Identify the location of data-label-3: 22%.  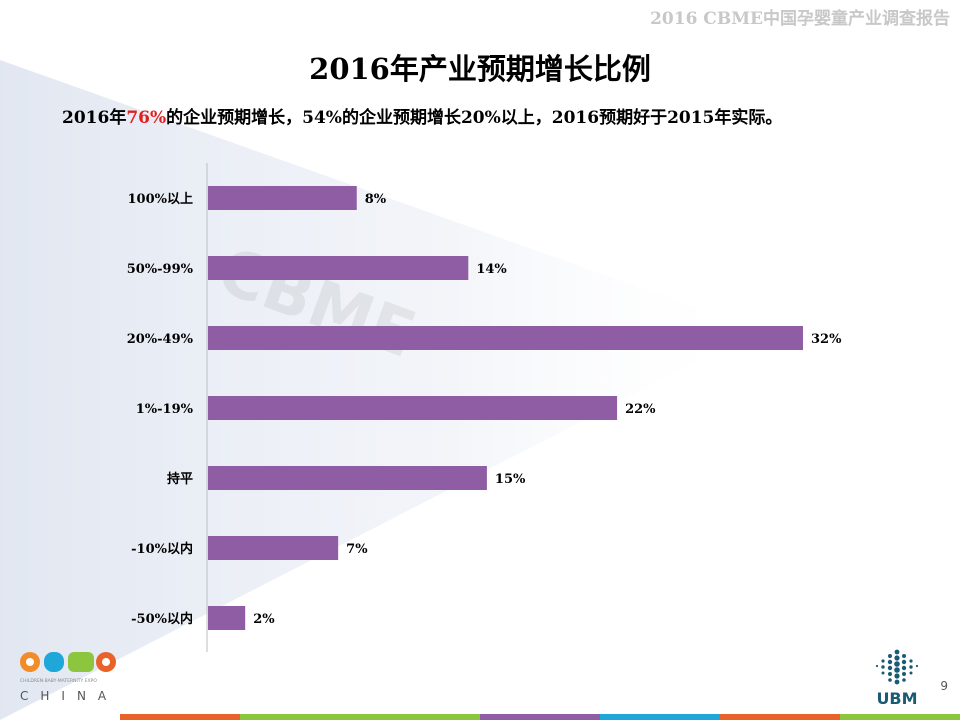
(640, 409).